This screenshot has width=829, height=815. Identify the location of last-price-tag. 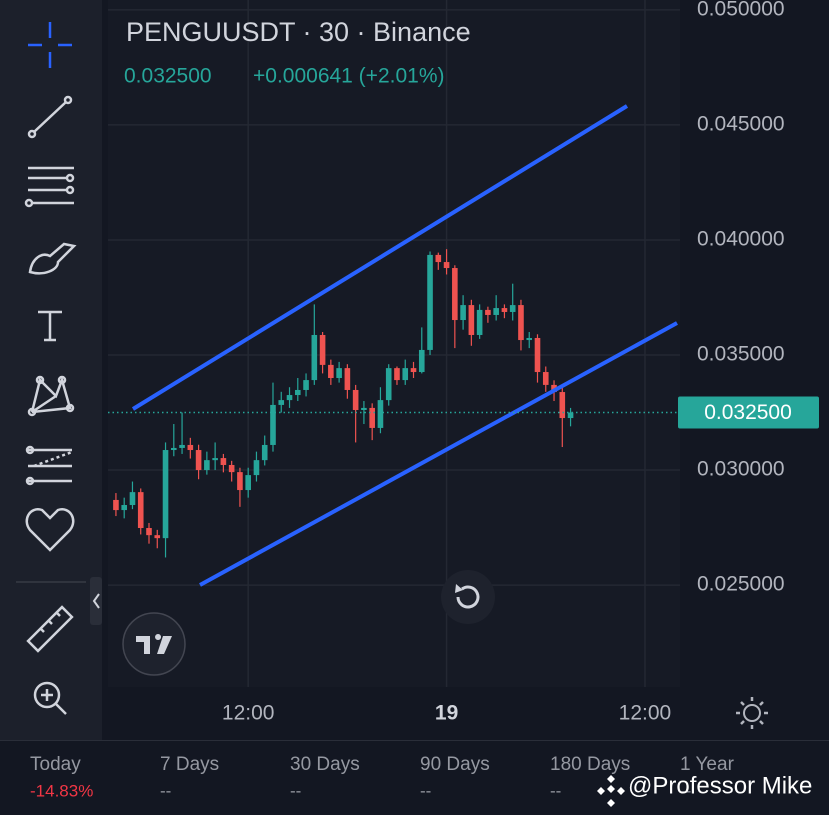
(748, 412).